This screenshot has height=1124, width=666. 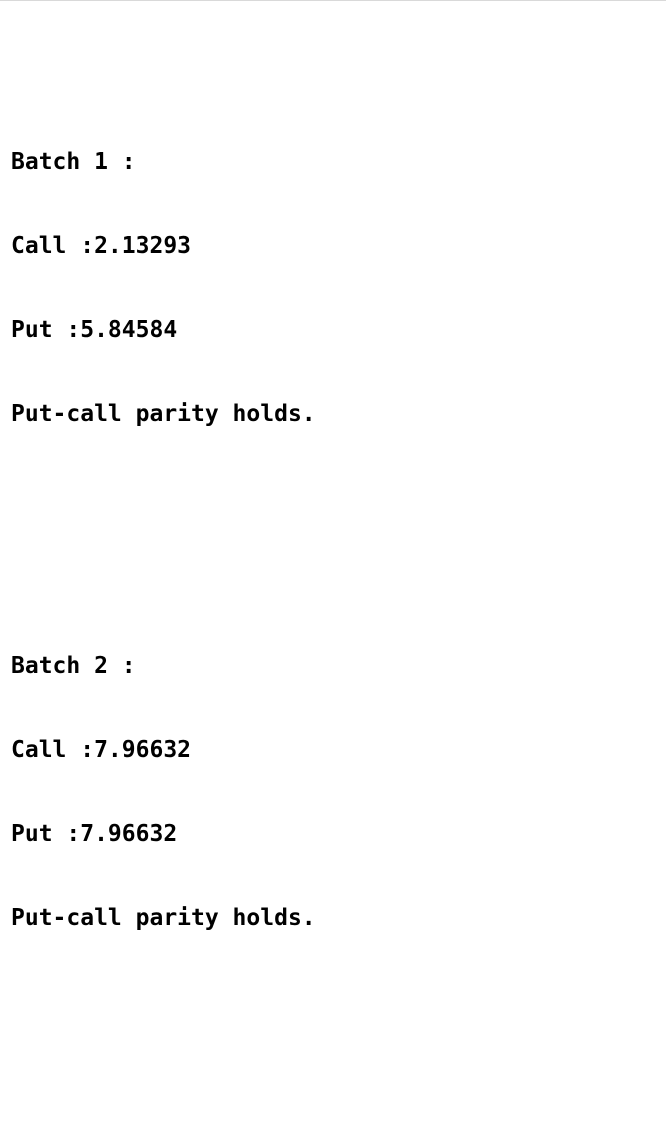 What do you see at coordinates (101, 750) in the screenshot?
I see `call-price: Call :7.96632` at bounding box center [101, 750].